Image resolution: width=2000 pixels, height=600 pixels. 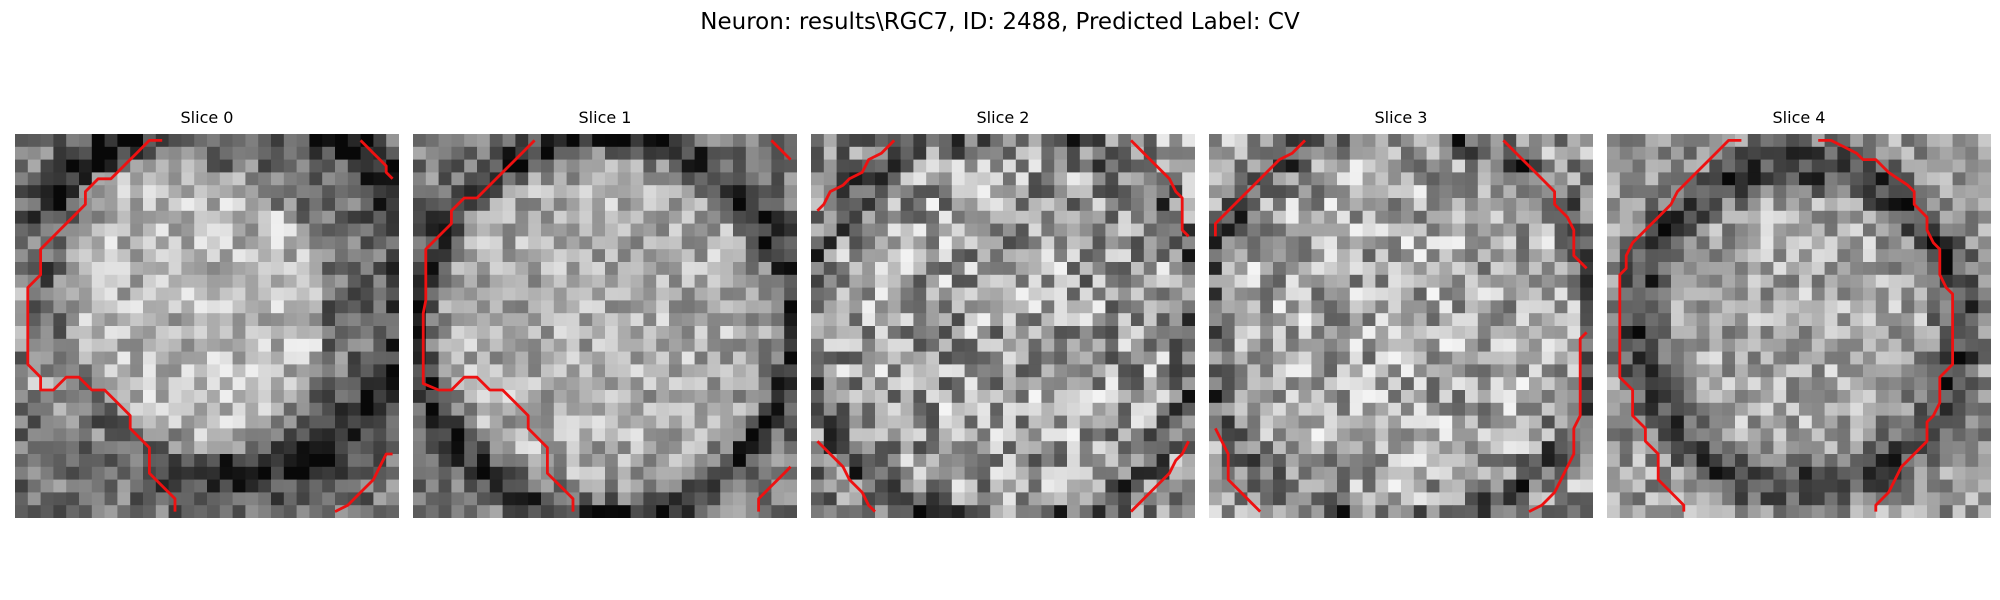 I want to click on segmentation-contour, so click(x=774, y=488).